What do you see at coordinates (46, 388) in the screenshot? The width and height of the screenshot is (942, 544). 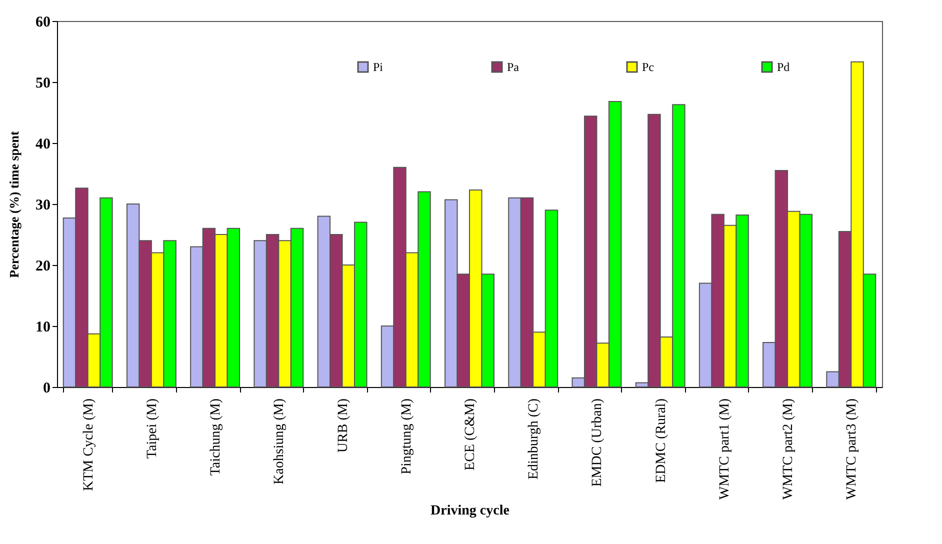 I see `y-tick-label: 0` at bounding box center [46, 388].